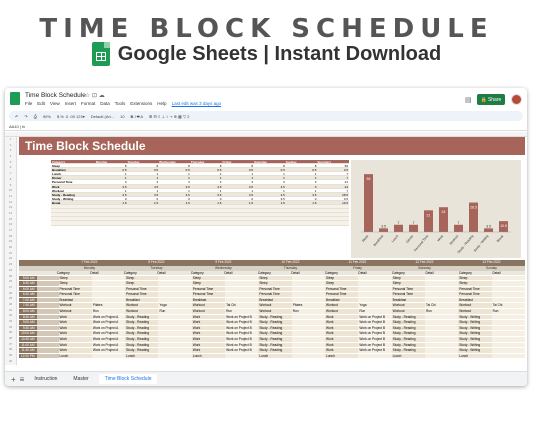  Describe the element at coordinates (35, 116) in the screenshot. I see `print-icon: ⎙` at that location.